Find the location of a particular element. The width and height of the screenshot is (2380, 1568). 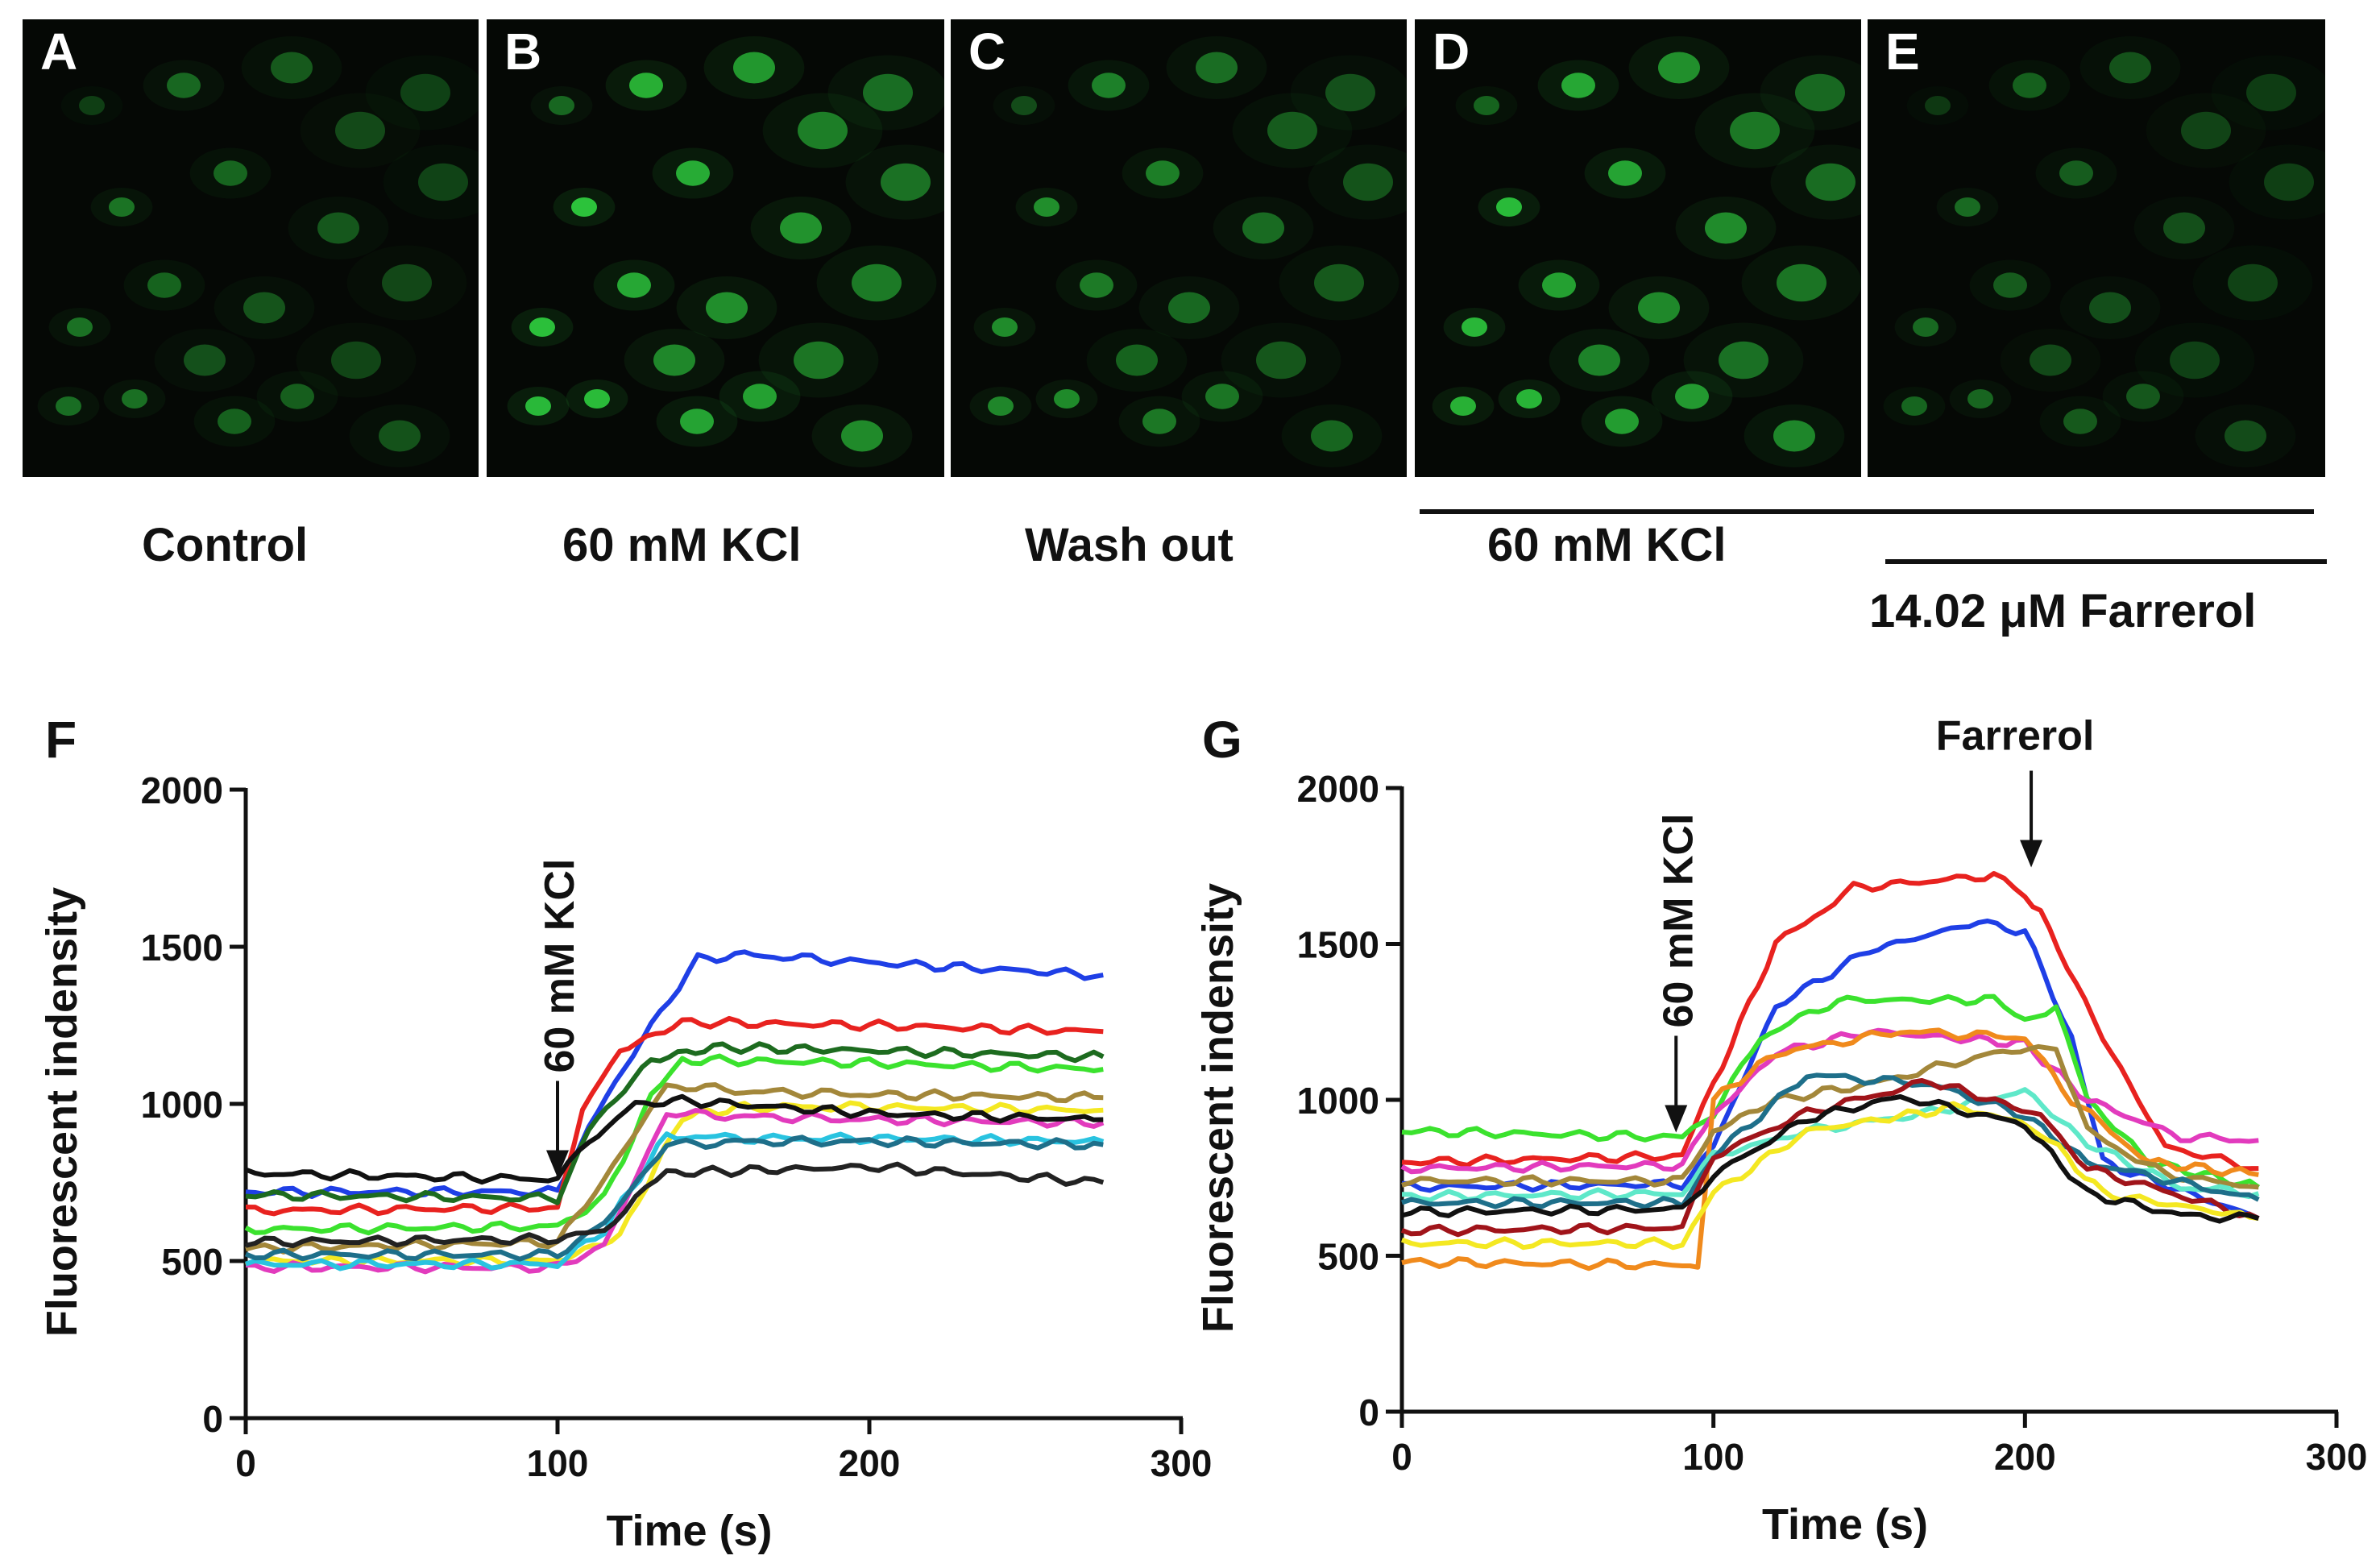

y-tick-label: 2000 is located at coordinates (182, 790).